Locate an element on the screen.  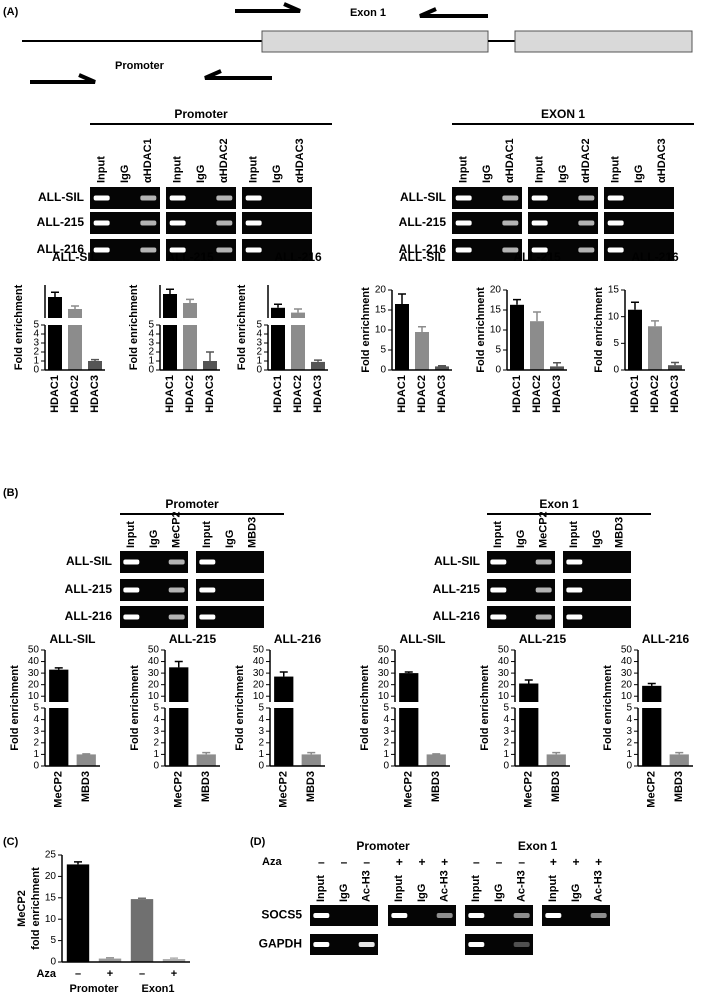
x-tick-label: MBD3 is located at coordinates (86, 786).